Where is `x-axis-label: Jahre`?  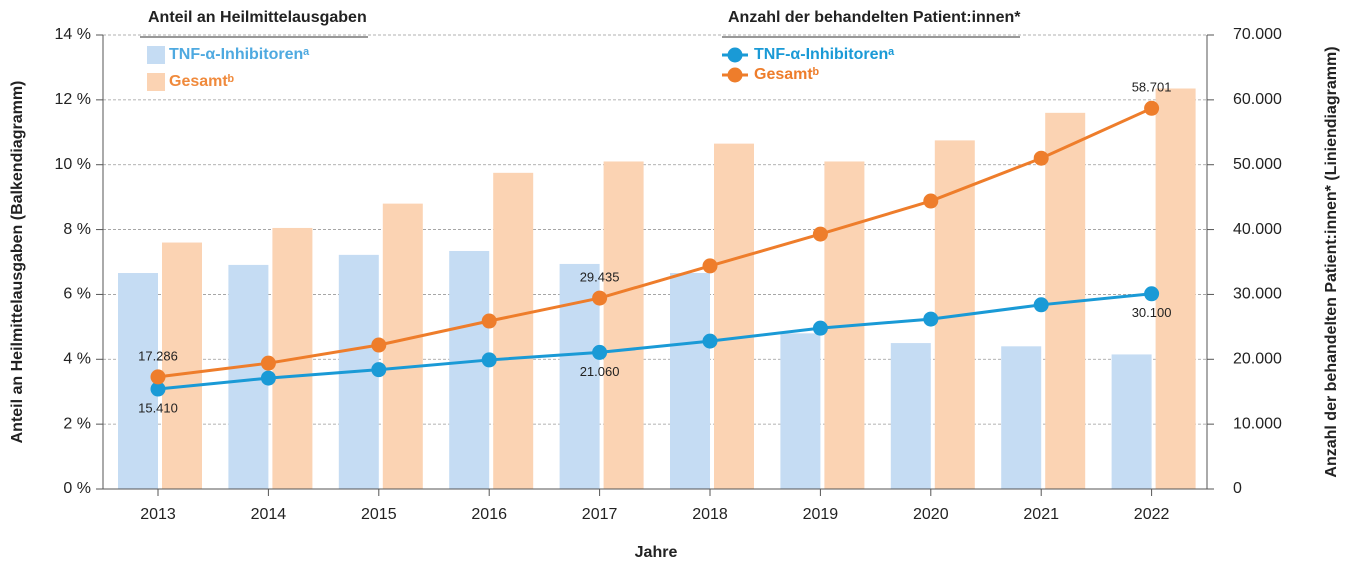 x-axis-label: Jahre is located at coordinates (656, 552).